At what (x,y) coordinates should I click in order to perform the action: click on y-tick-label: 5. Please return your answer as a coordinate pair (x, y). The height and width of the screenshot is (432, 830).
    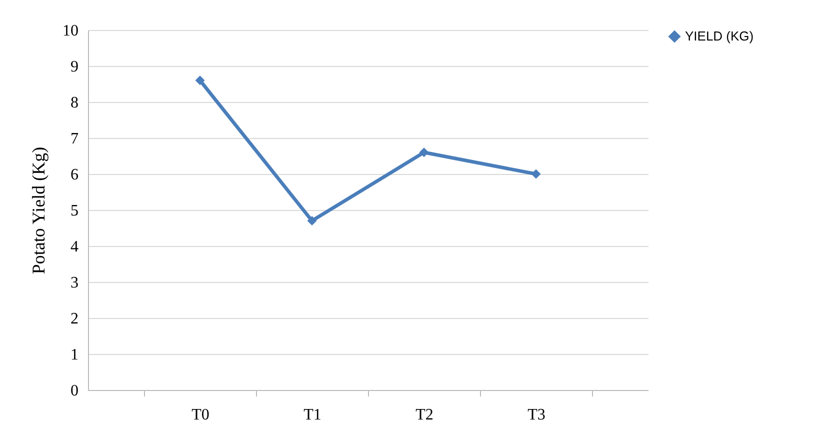
    Looking at the image, I should click on (74, 211).